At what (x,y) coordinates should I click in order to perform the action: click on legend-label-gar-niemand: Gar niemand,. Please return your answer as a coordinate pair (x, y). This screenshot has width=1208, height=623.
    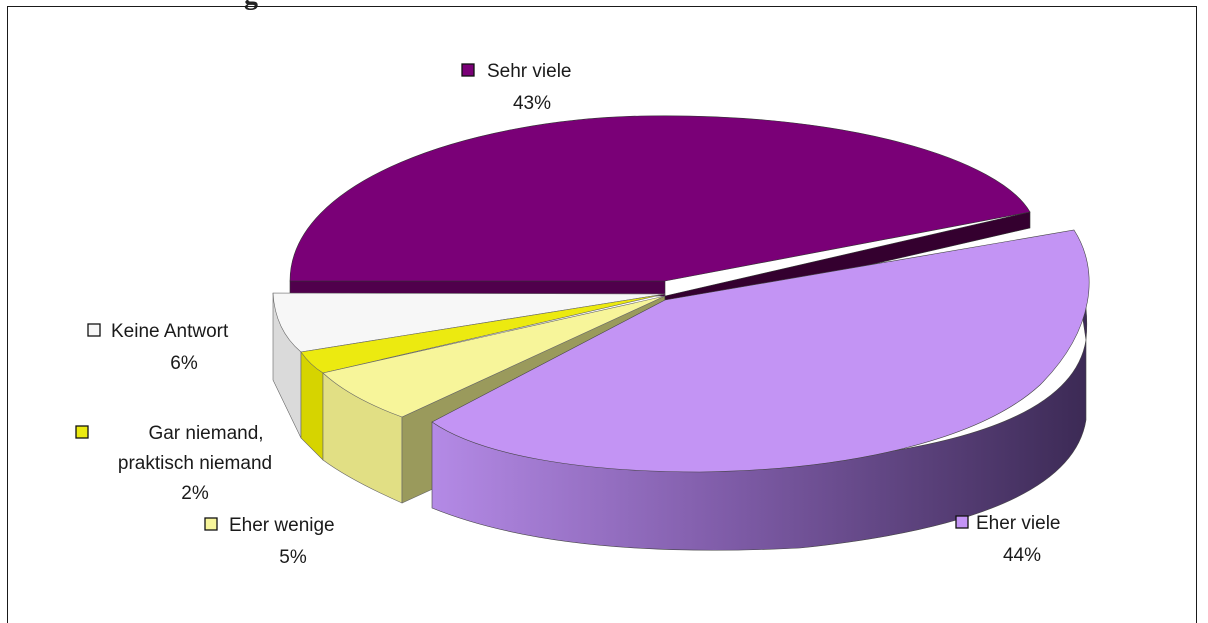
    Looking at the image, I should click on (205, 433).